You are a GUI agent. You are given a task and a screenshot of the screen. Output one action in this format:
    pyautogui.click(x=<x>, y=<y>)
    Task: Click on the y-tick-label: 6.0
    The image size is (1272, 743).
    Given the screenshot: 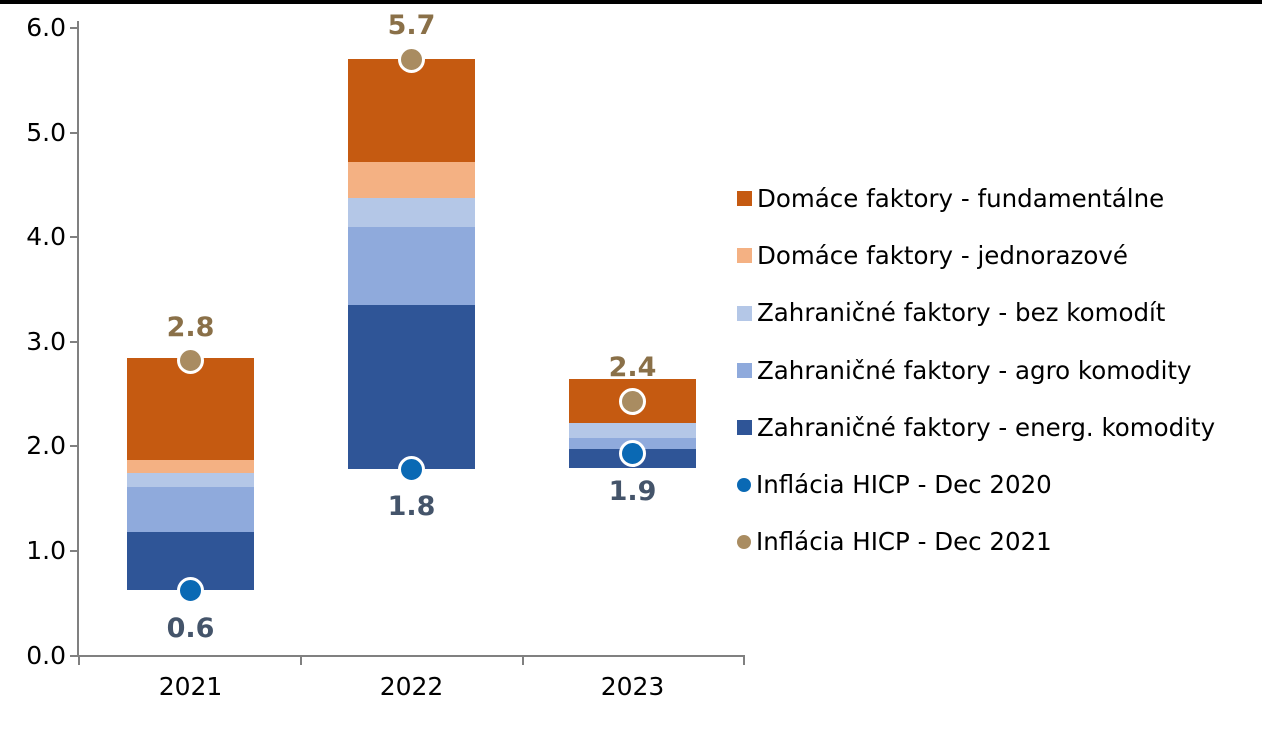 What is the action you would take?
    pyautogui.click(x=46, y=27)
    